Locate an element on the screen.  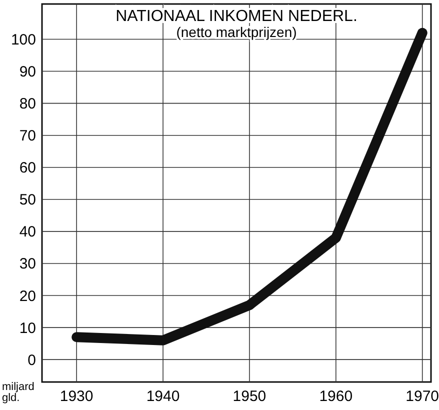
x-tick-label: 1970 is located at coordinates (422, 396).